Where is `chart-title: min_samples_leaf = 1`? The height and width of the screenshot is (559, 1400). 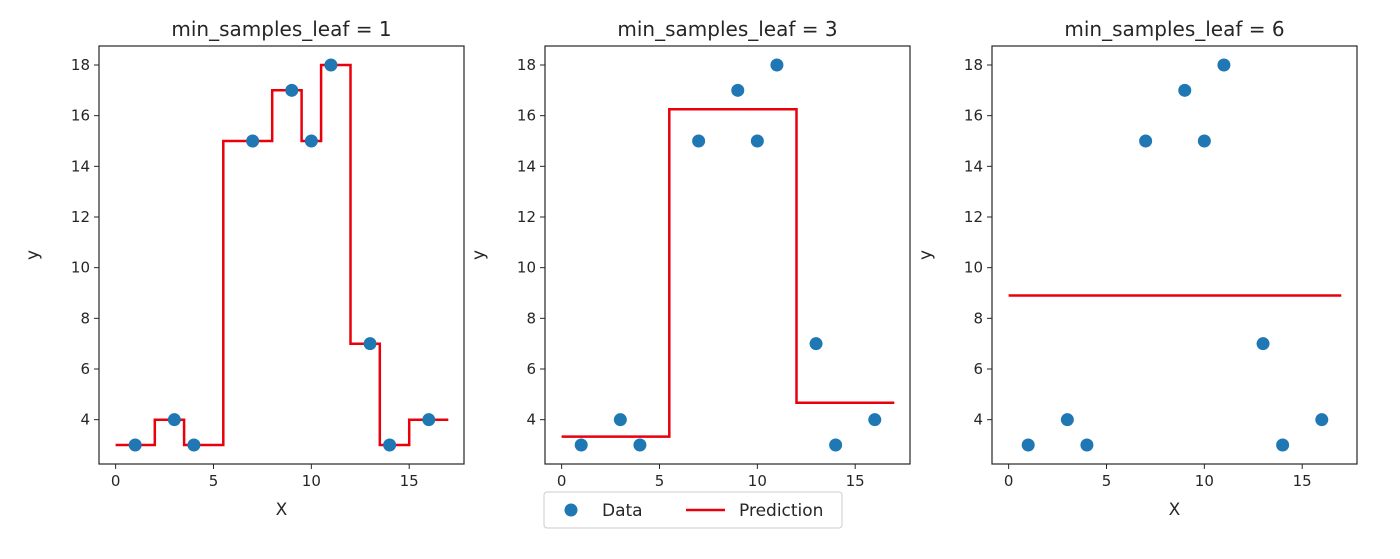
chart-title: min_samples_leaf = 1 is located at coordinates (281, 29).